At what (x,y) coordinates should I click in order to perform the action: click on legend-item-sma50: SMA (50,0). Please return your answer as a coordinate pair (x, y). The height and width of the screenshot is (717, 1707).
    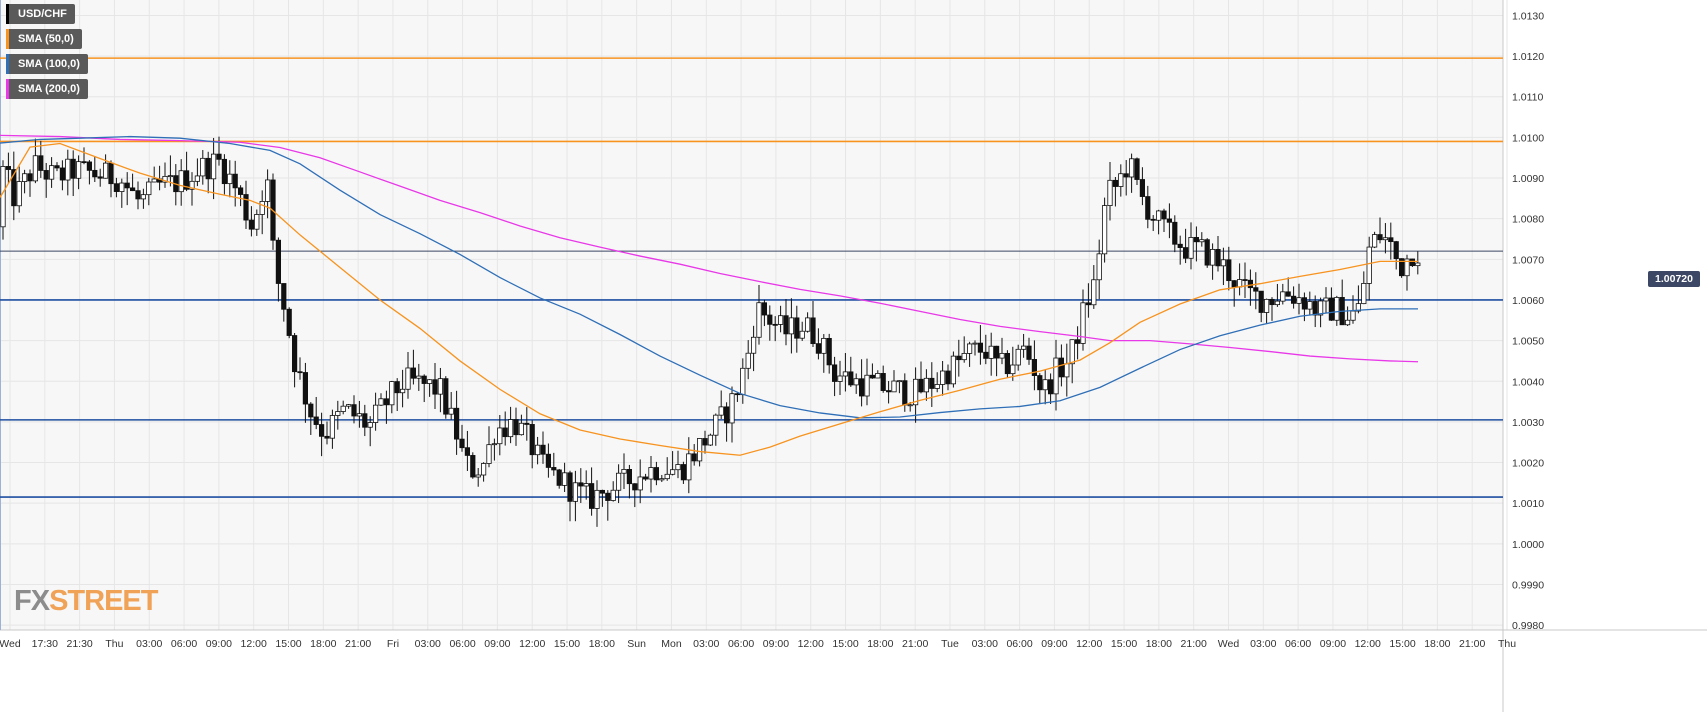
    Looking at the image, I should click on (44, 39).